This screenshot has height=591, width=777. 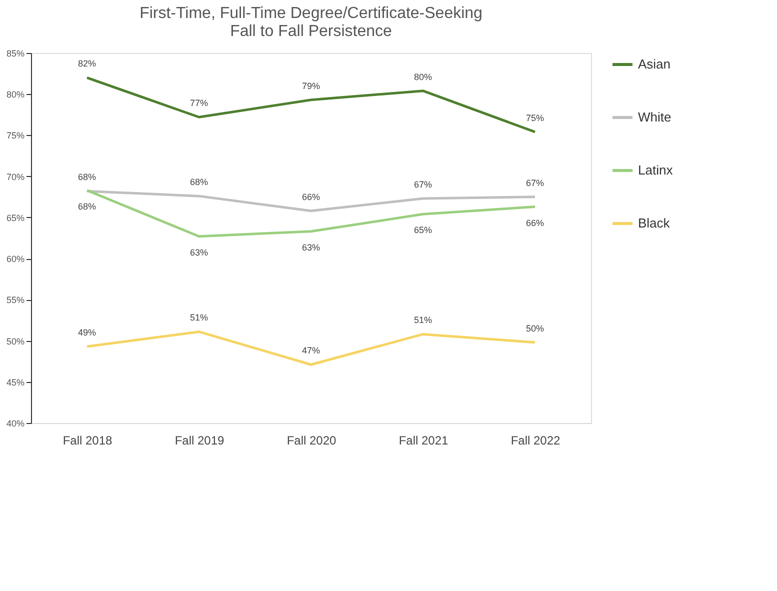 What do you see at coordinates (15, 382) in the screenshot?
I see `y-tick-label: 45%` at bounding box center [15, 382].